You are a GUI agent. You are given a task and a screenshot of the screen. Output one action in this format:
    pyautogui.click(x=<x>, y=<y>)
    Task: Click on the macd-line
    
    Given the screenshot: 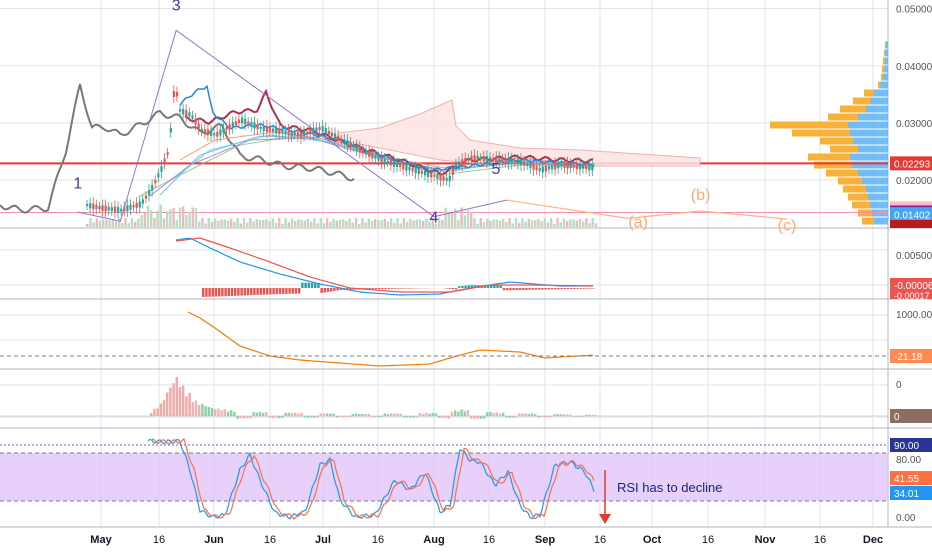 What is the action you would take?
    pyautogui.click(x=384, y=266)
    